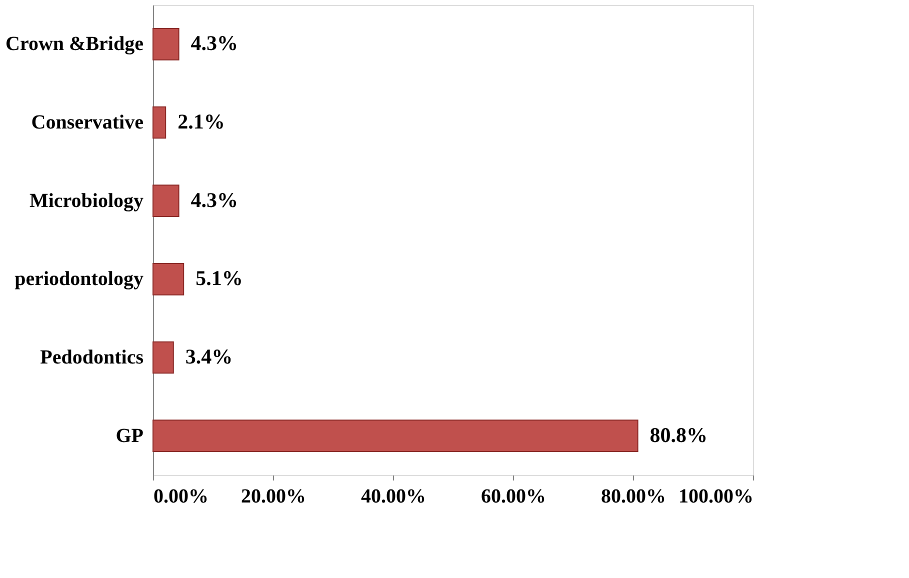 Image resolution: width=909 pixels, height=578 pixels. Describe the element at coordinates (209, 356) in the screenshot. I see `data-label: 3.4%` at that location.